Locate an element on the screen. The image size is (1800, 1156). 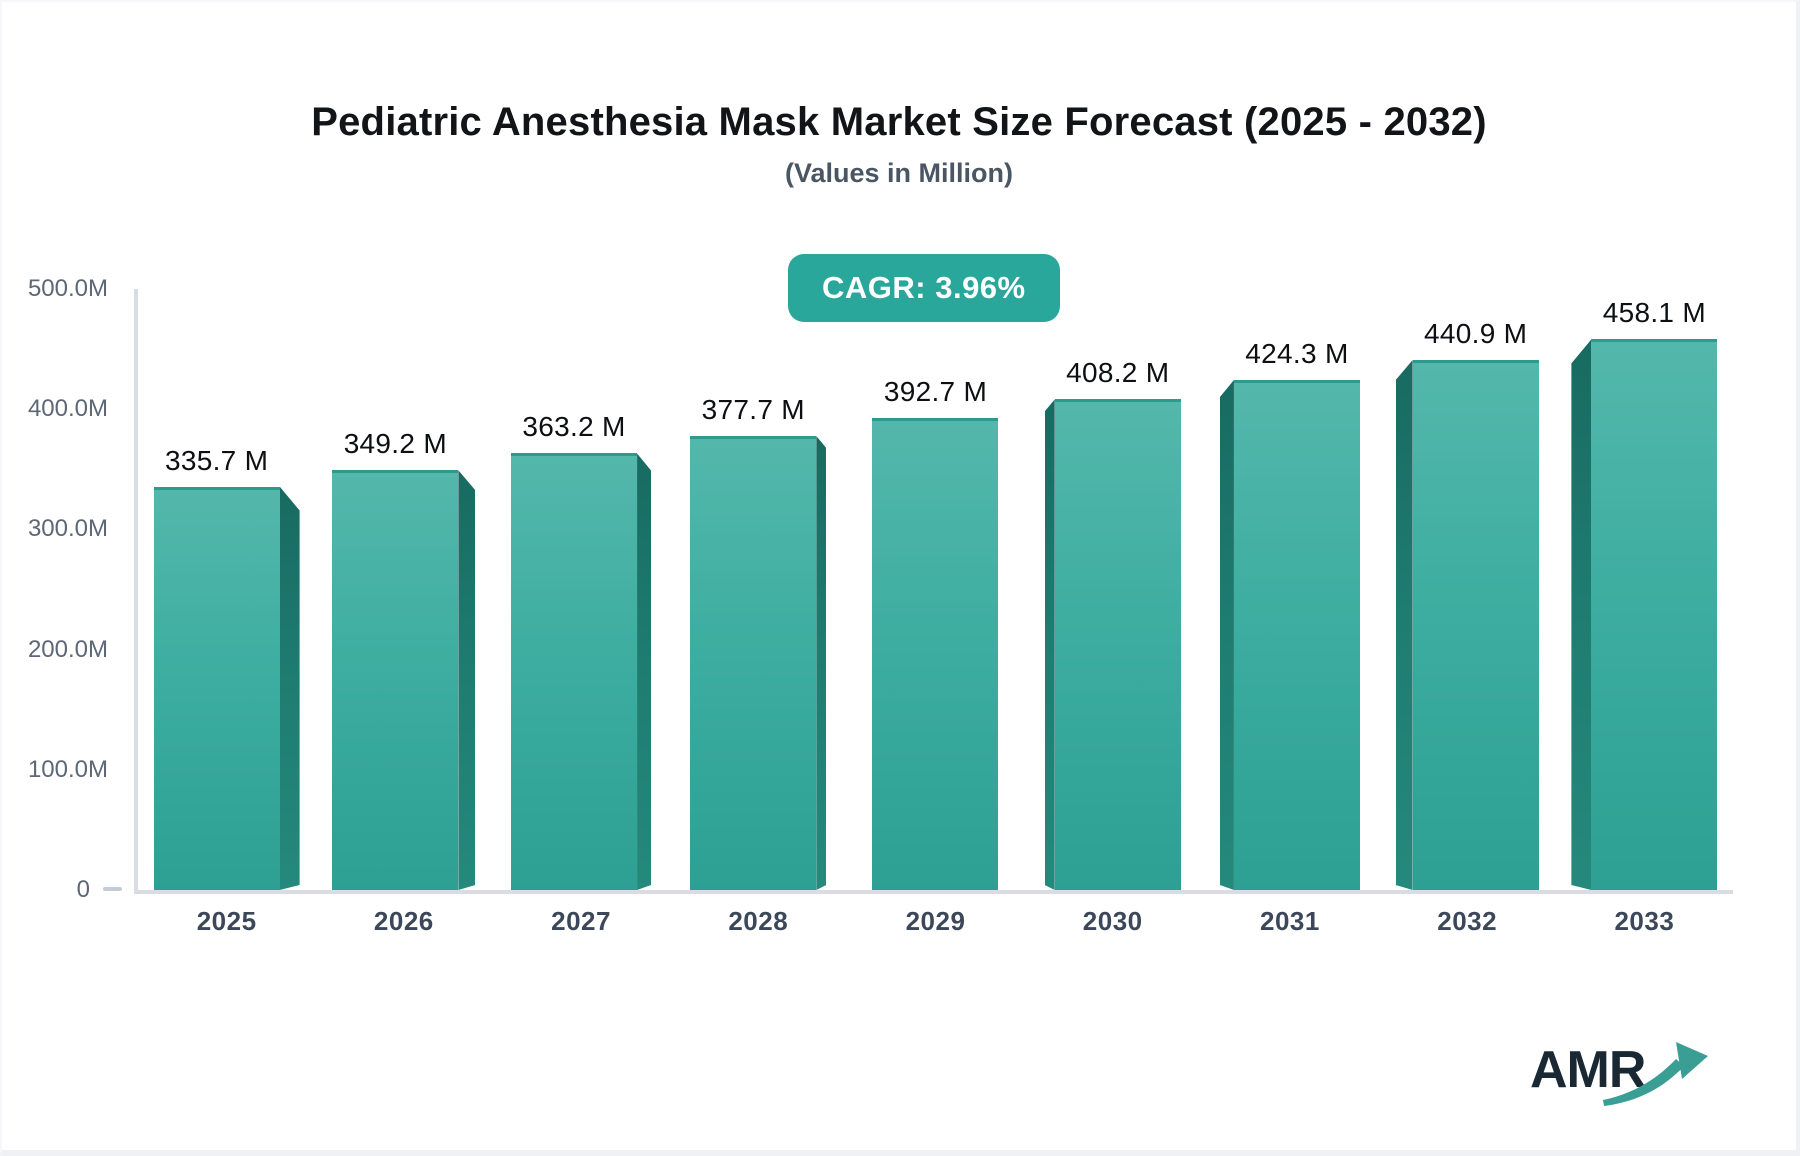
chart-subtitle: (Values in Million) is located at coordinates (899, 173).